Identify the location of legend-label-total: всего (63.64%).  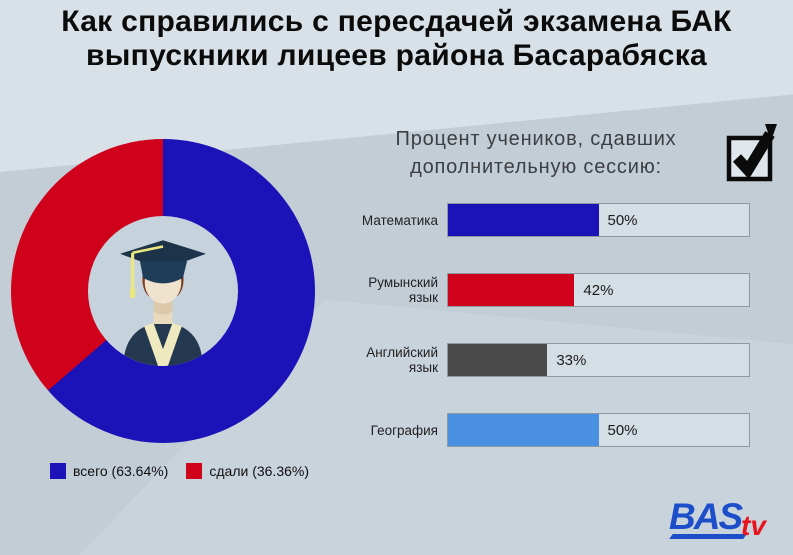
(121, 471).